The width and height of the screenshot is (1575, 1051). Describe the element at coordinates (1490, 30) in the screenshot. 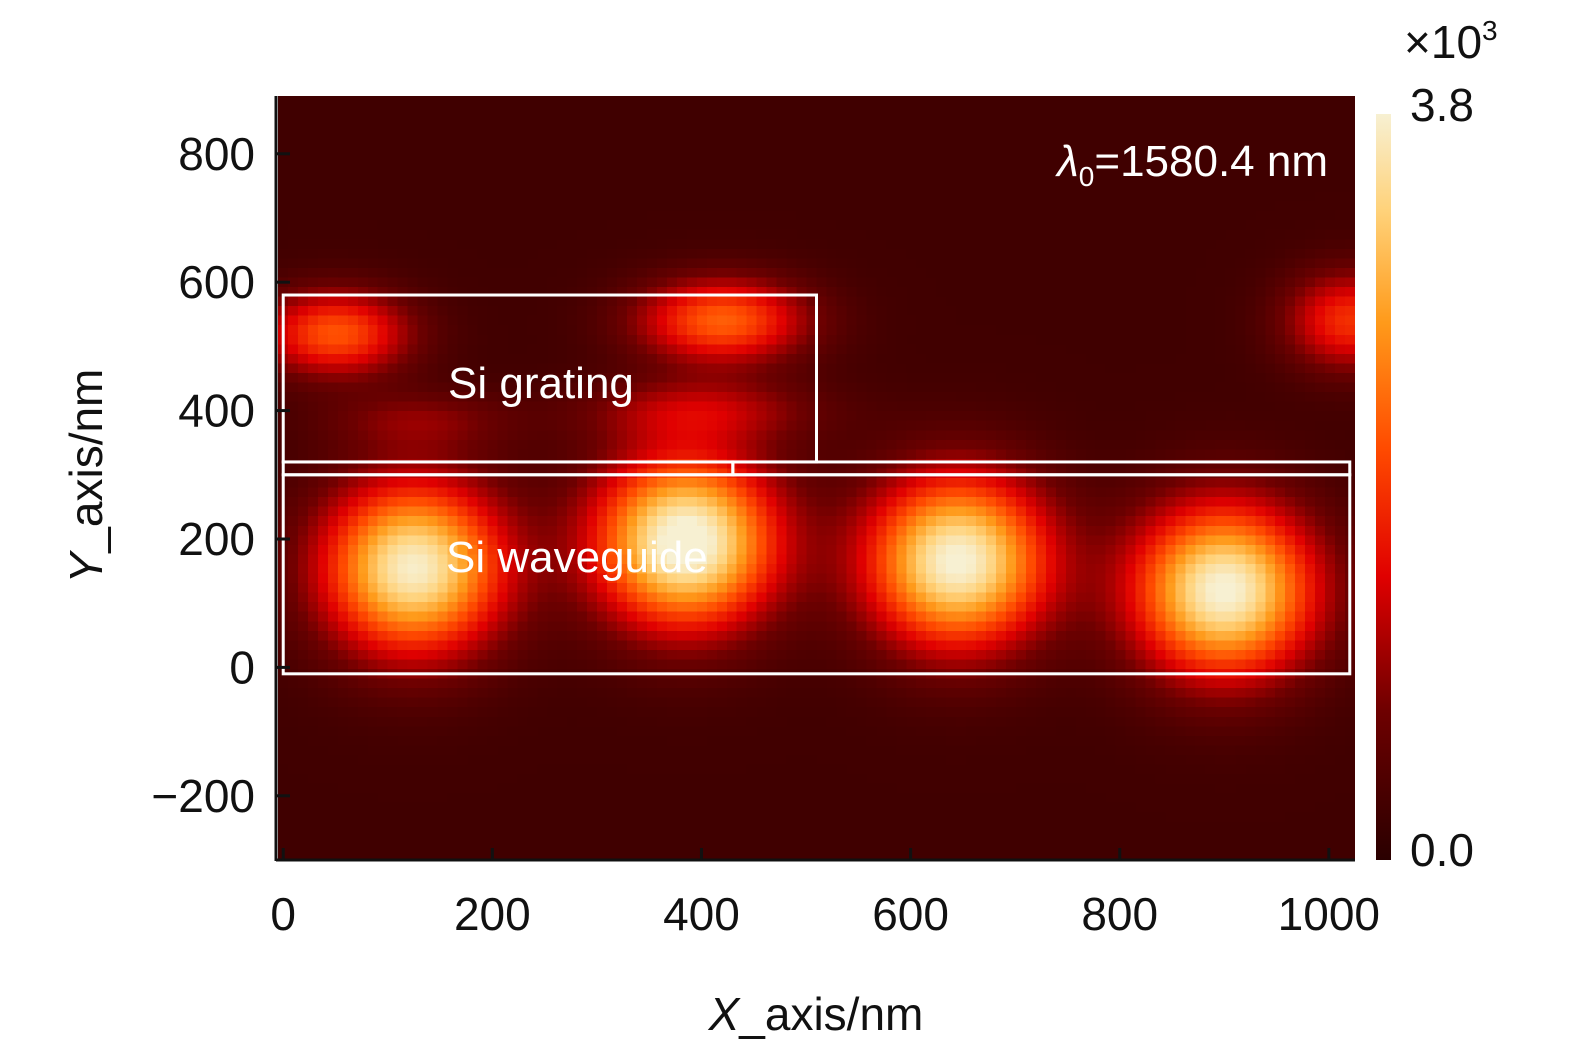

I see `colorbar-multiplier-exponent: 3` at that location.